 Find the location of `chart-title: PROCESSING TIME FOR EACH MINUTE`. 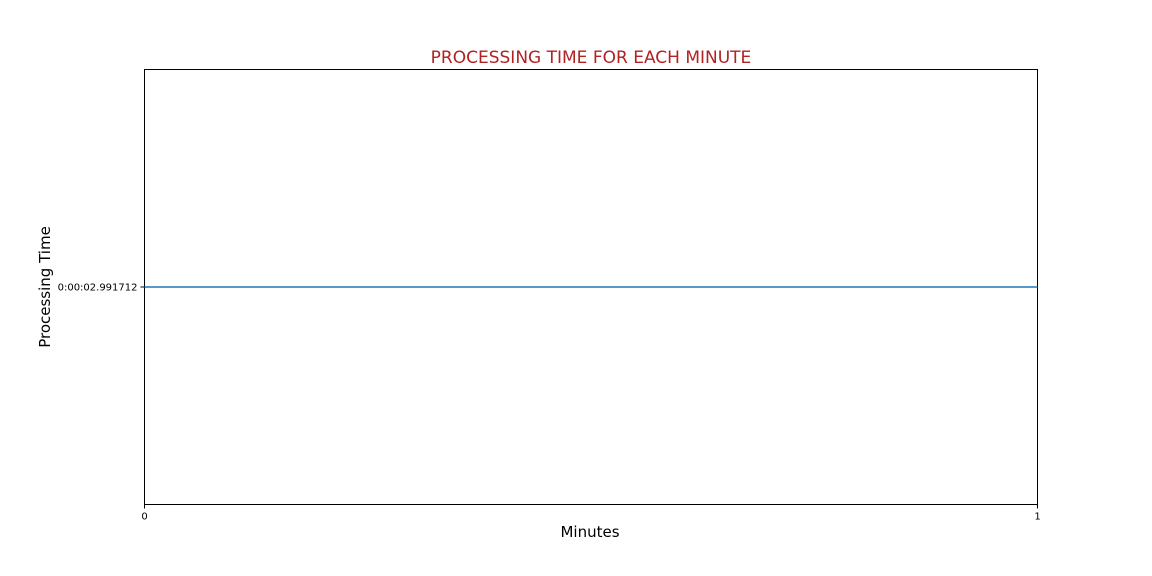

chart-title: PROCESSING TIME FOR EACH MINUTE is located at coordinates (591, 58).